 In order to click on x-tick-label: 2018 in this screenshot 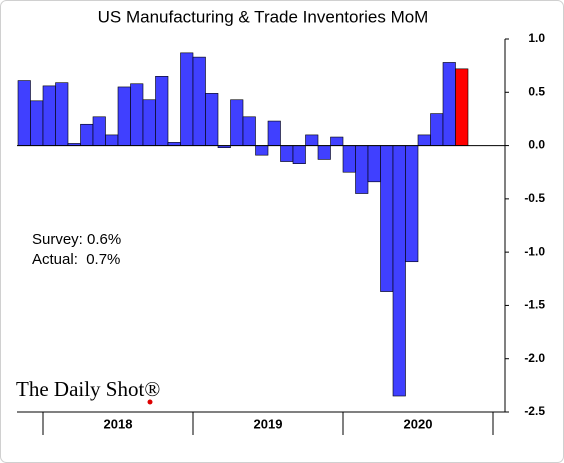, I will do `click(118, 423)`.